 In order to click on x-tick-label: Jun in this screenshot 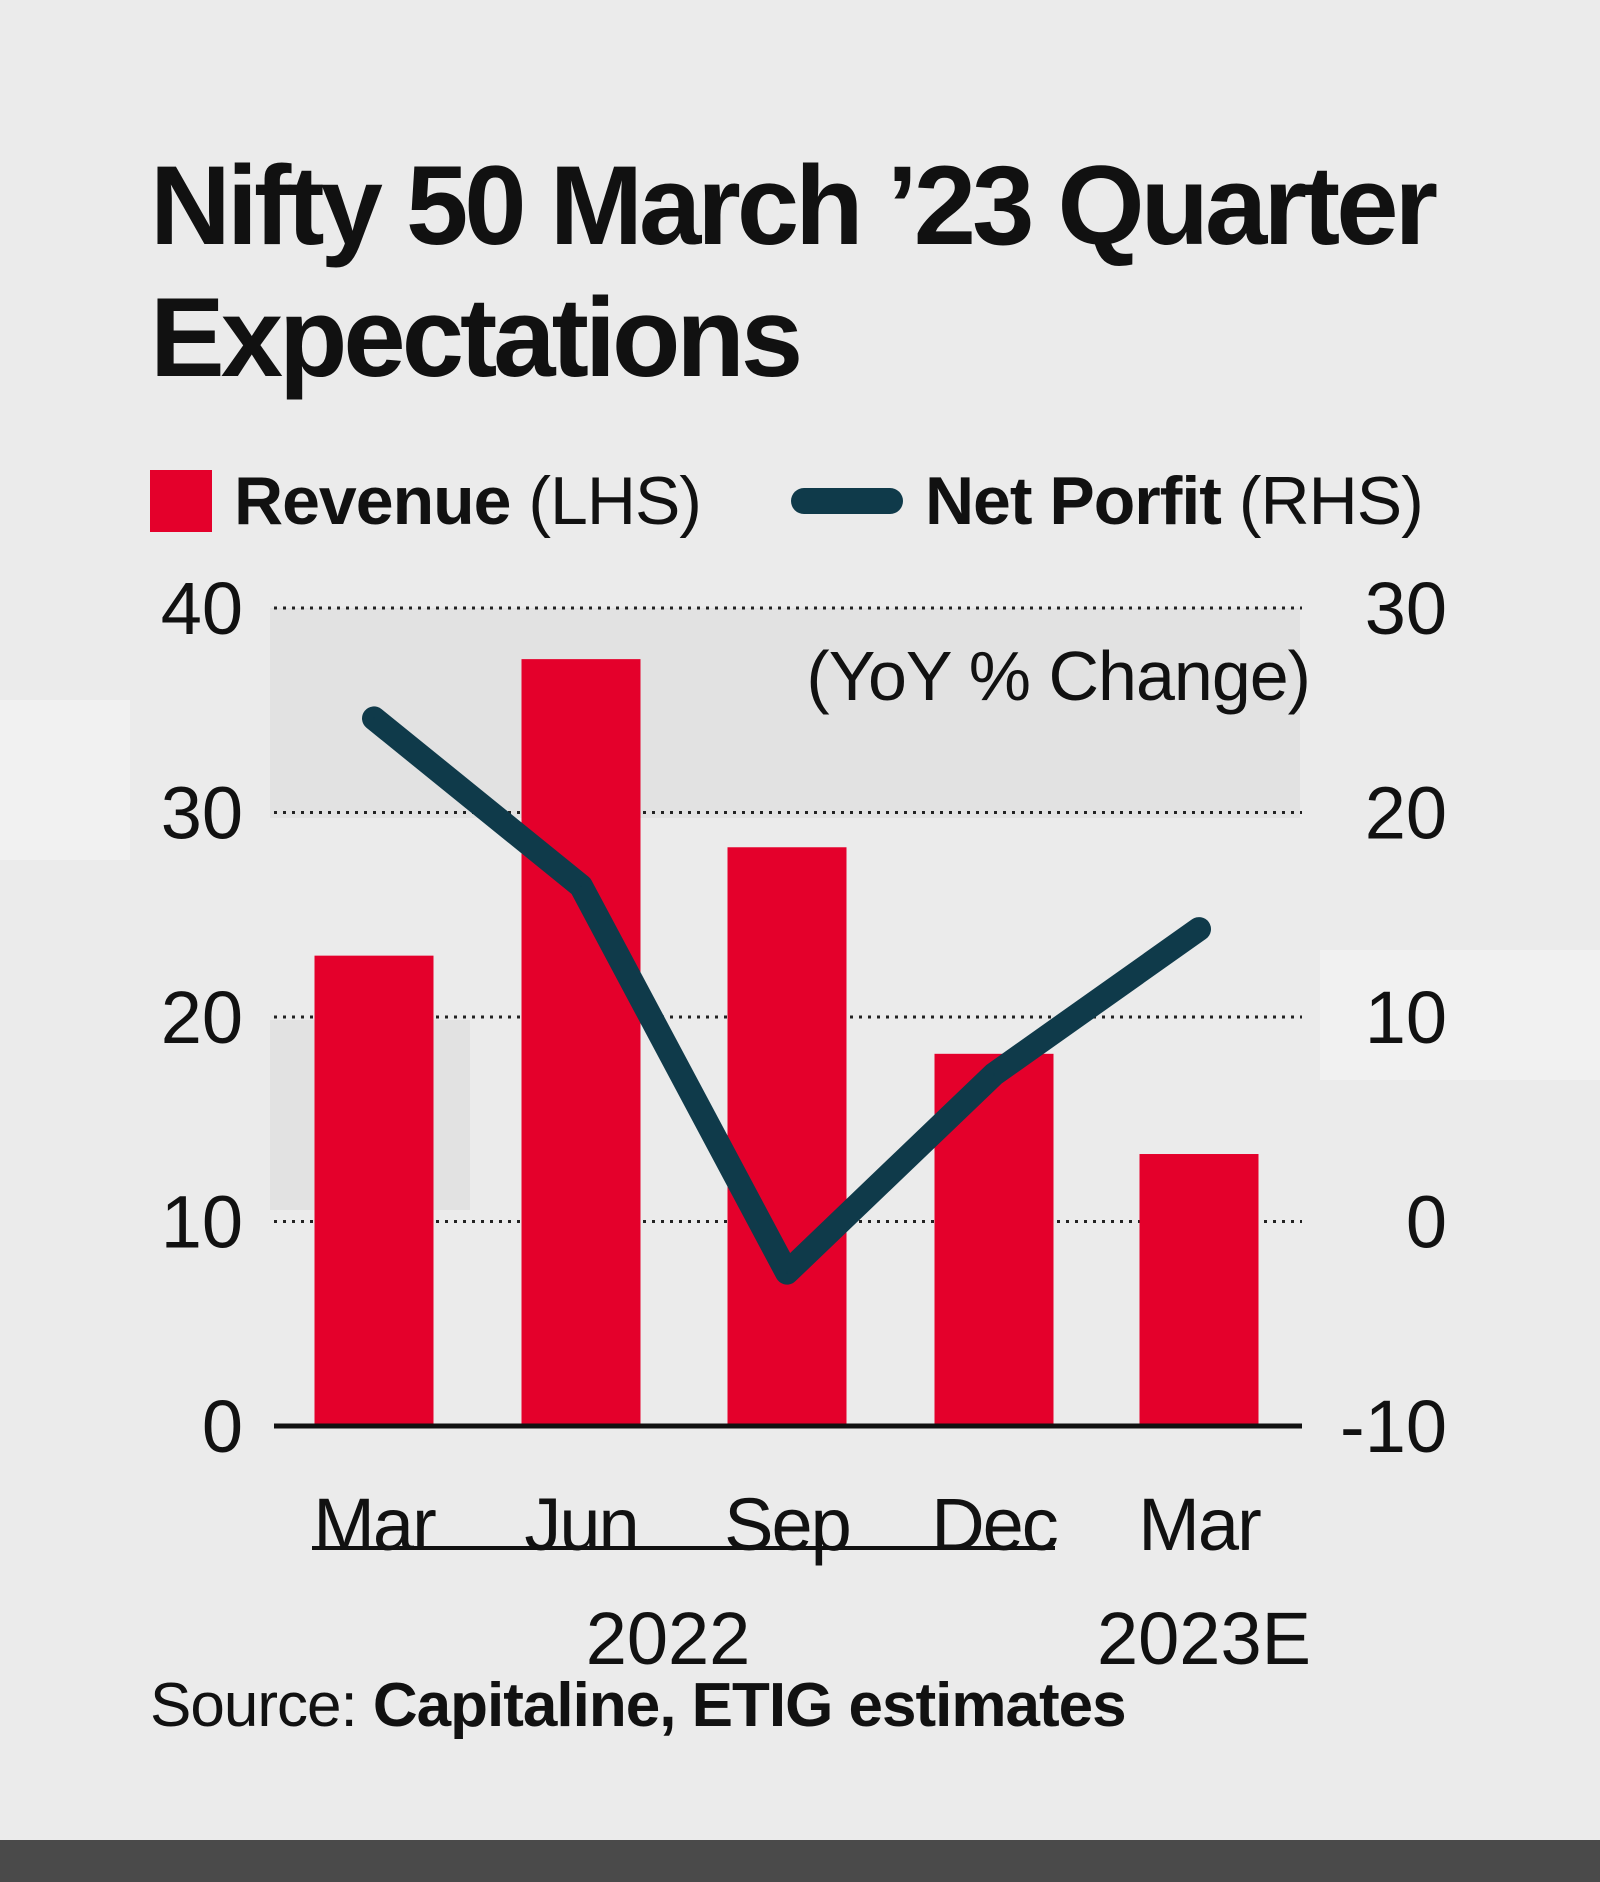, I will do `click(580, 1524)`.